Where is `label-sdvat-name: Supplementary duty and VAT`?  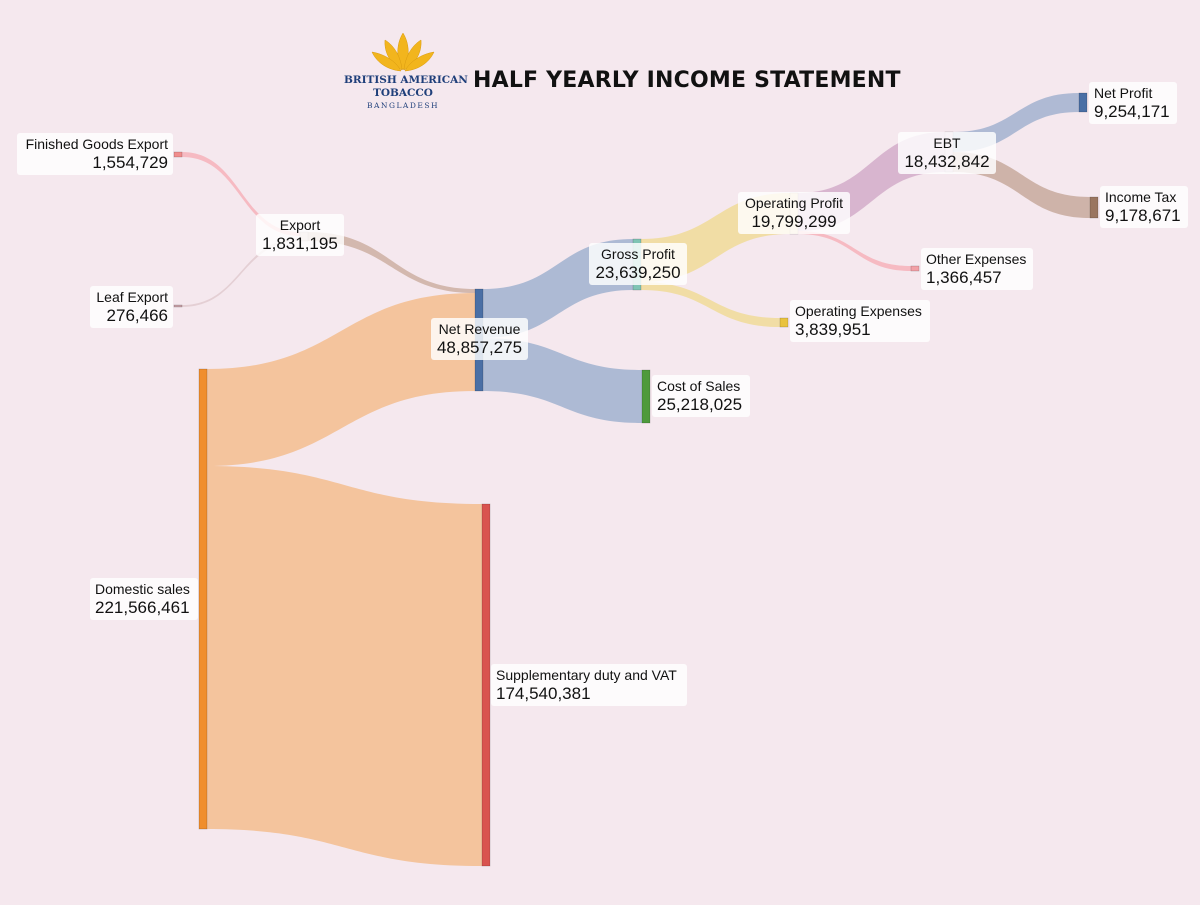 label-sdvat-name: Supplementary duty and VAT is located at coordinates (586, 675).